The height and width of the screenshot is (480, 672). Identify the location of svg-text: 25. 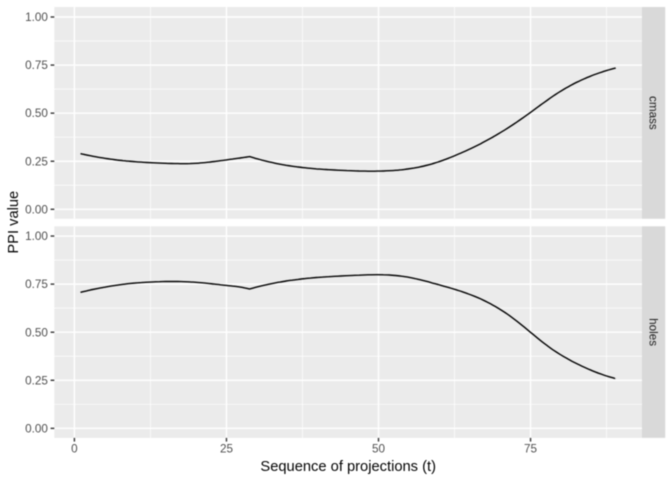
(227, 448).